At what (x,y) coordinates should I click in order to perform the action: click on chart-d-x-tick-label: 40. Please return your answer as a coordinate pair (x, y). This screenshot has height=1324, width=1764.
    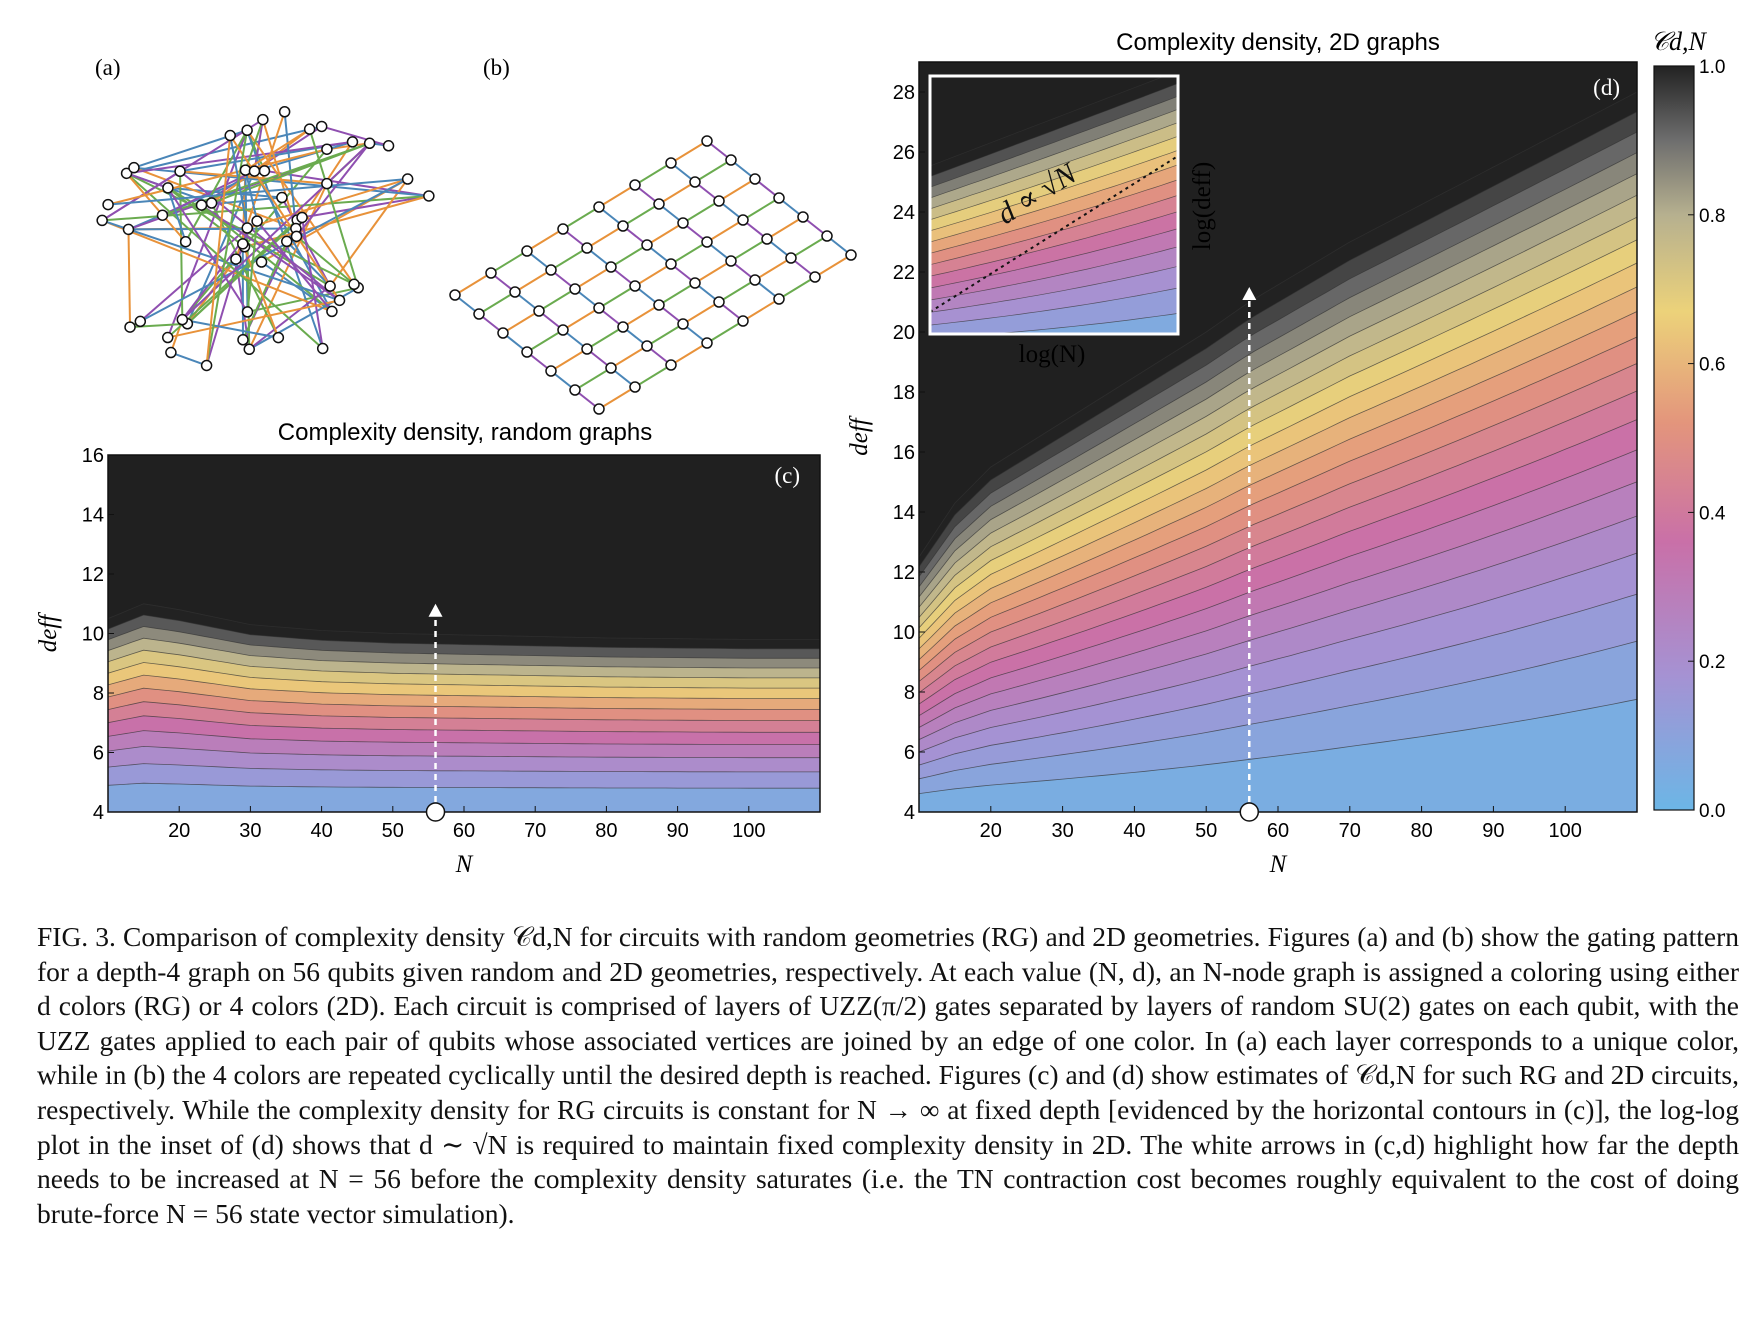
    Looking at the image, I should click on (1134, 831).